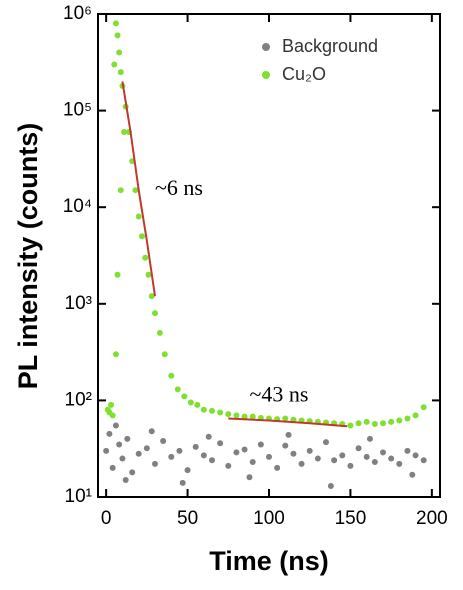  What do you see at coordinates (28, 256) in the screenshot?
I see `y-axis-title: PL intensity (counts)` at bounding box center [28, 256].